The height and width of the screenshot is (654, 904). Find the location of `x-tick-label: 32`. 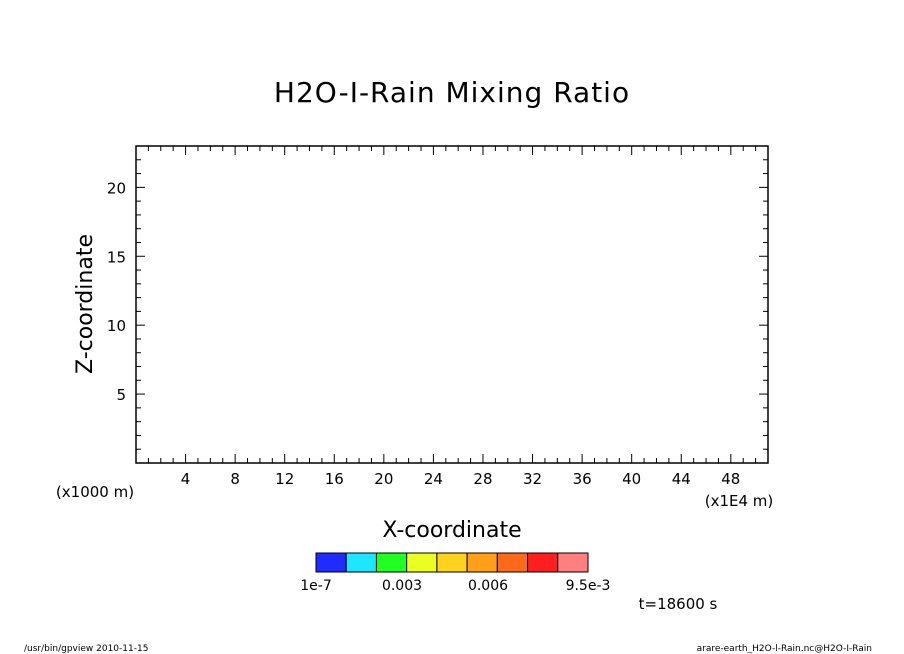

x-tick-label: 32 is located at coordinates (532, 479).